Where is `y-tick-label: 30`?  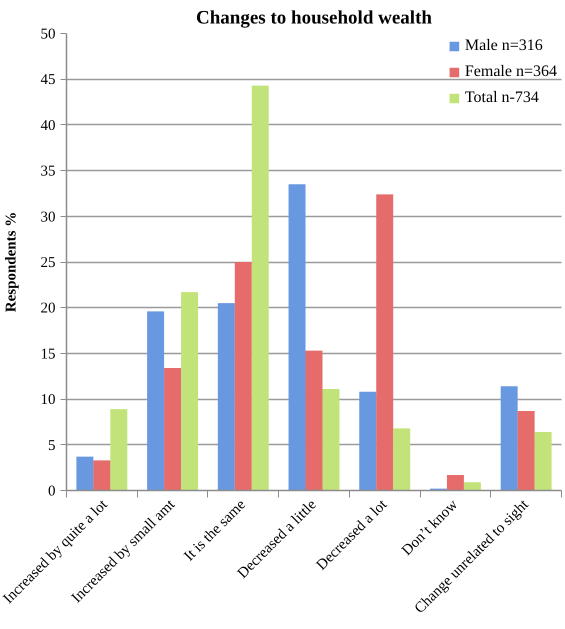
y-tick-label: 30 is located at coordinates (48, 217).